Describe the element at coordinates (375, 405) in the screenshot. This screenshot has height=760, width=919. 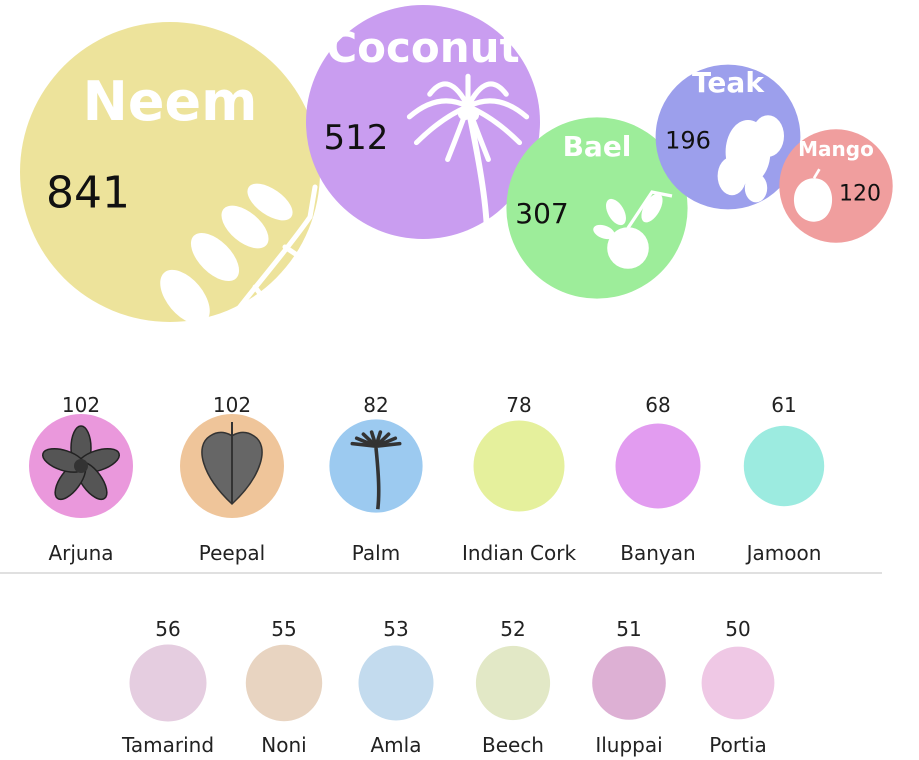
I see `bubble-value-palm: 82` at that location.